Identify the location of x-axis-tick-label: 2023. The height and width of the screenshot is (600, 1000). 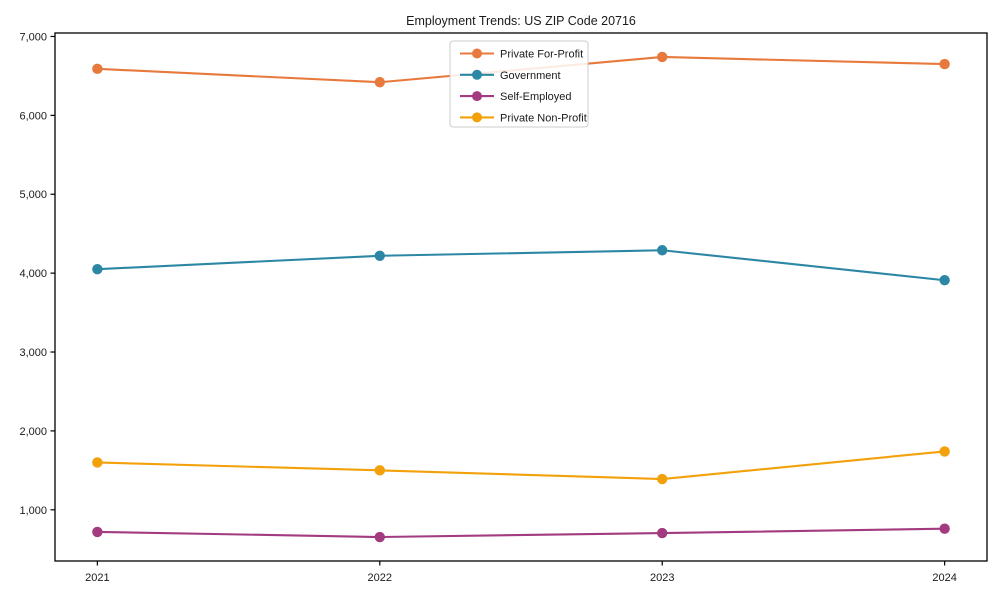
(662, 578).